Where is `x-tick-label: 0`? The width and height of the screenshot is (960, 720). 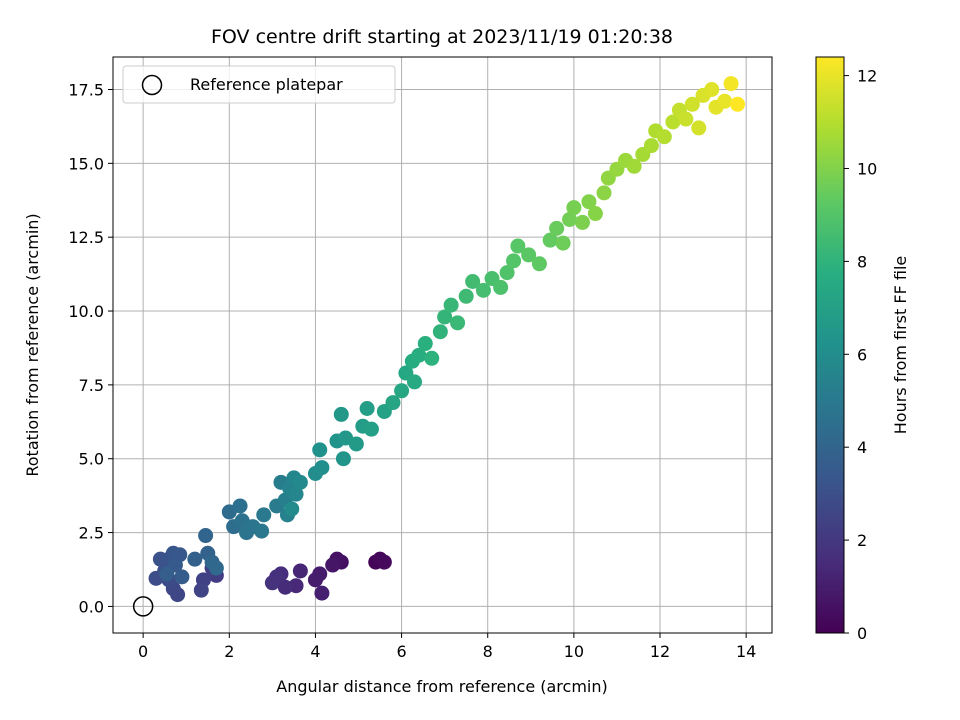
x-tick-label: 0 is located at coordinates (143, 651).